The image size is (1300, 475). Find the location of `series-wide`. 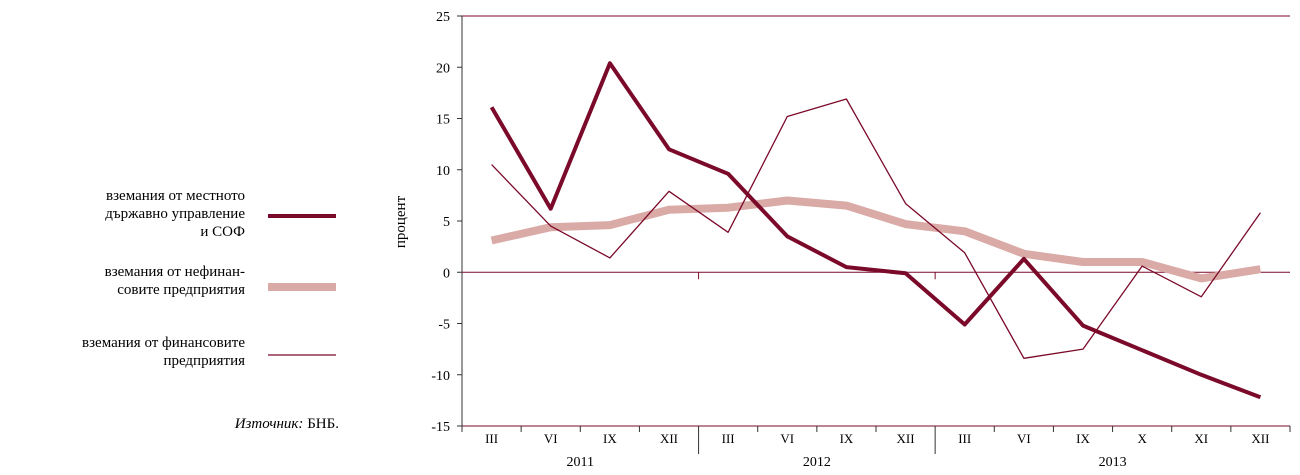

series-wide is located at coordinates (875, 239).